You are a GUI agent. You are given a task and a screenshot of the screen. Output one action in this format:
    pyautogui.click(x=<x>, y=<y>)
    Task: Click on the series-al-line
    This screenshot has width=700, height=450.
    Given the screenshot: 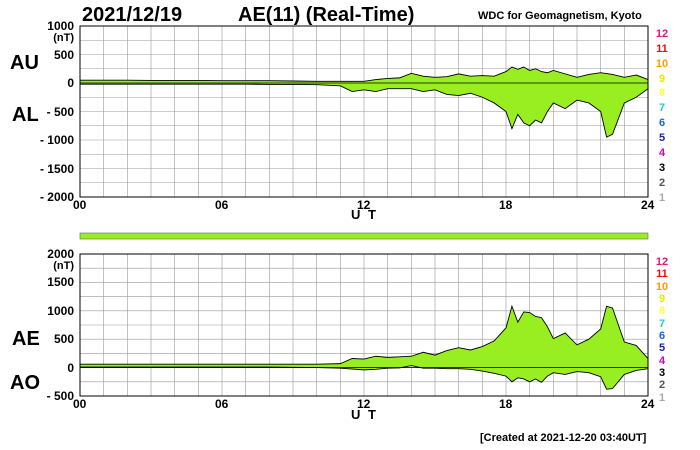 What is the action you would take?
    pyautogui.click(x=364, y=110)
    